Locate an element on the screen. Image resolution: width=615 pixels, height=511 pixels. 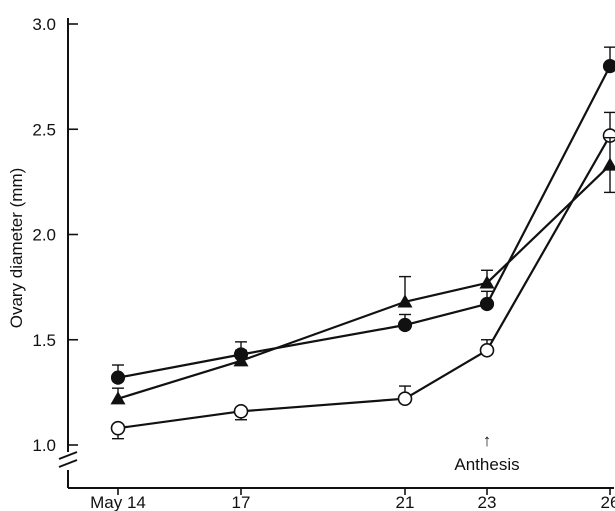
anthesis-arrow: ↑ is located at coordinates (487, 440).